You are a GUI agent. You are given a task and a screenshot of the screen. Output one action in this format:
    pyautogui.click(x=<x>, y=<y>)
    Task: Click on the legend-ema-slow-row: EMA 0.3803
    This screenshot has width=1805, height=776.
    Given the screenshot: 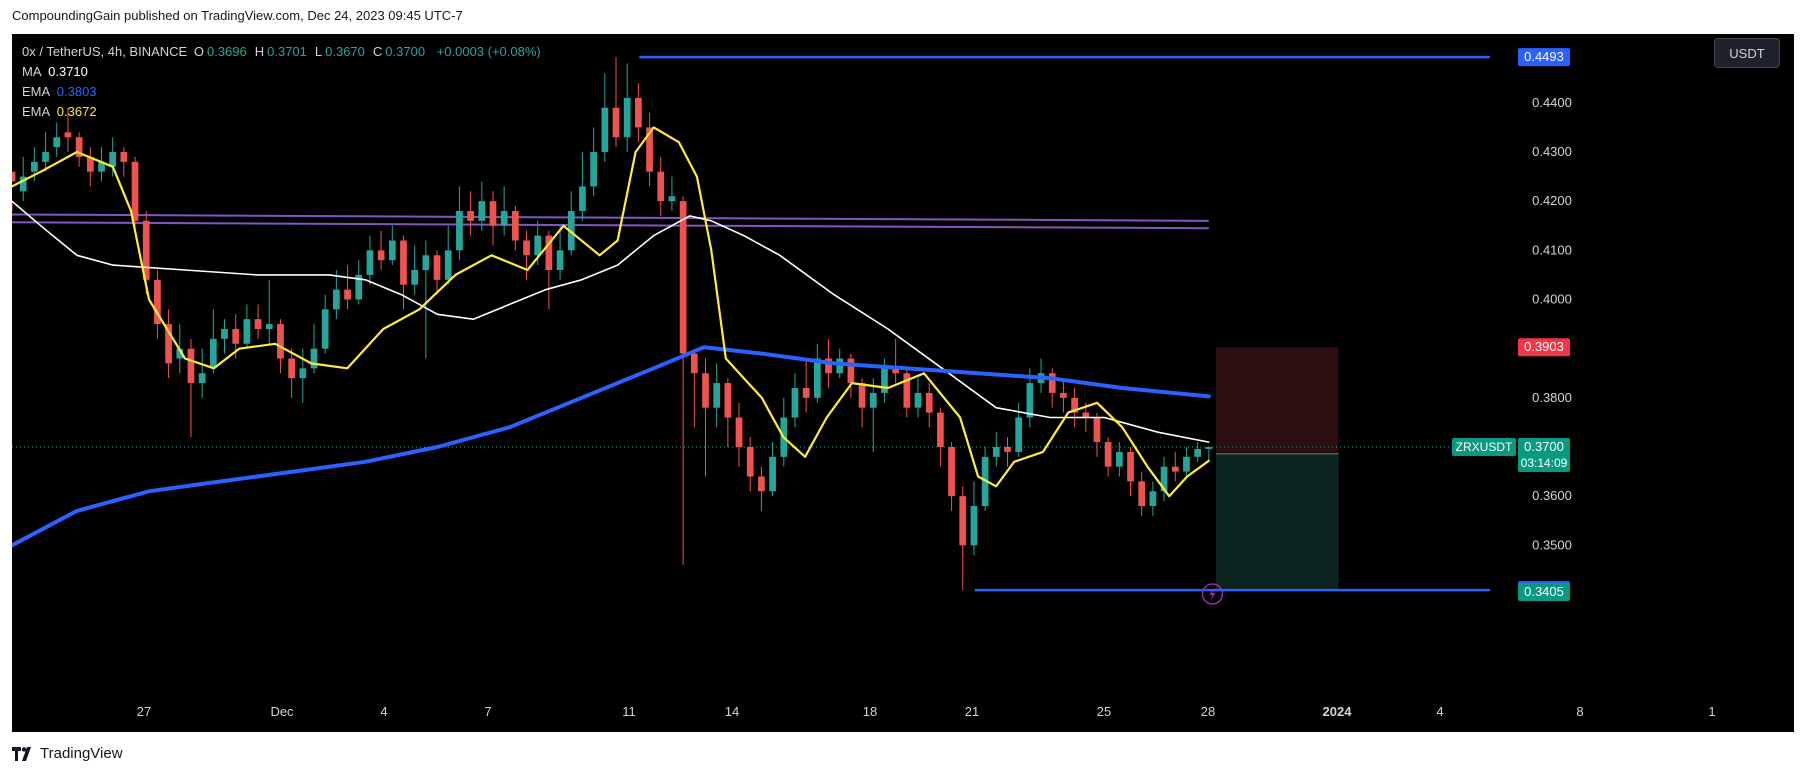 What is the action you would take?
    pyautogui.click(x=285, y=92)
    